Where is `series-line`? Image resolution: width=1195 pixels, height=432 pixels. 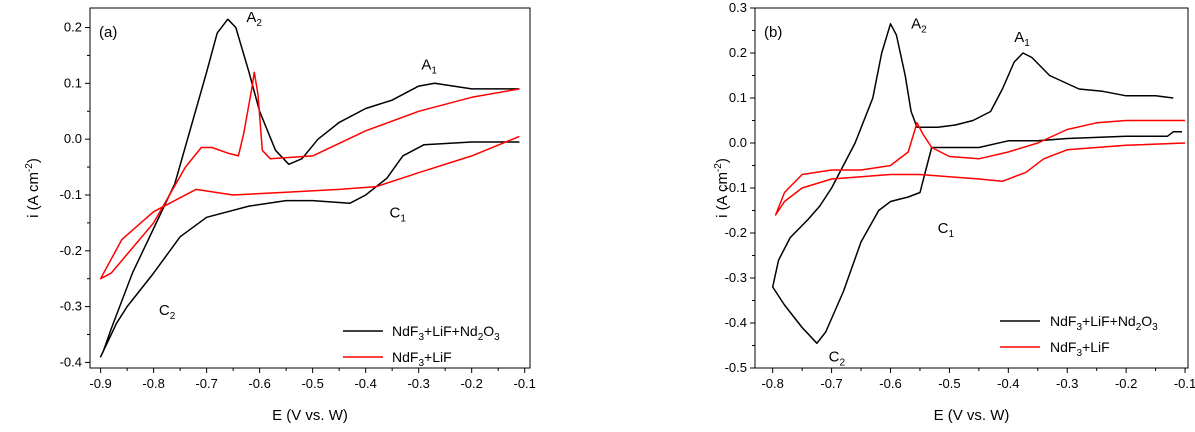
series-line is located at coordinates (980, 167).